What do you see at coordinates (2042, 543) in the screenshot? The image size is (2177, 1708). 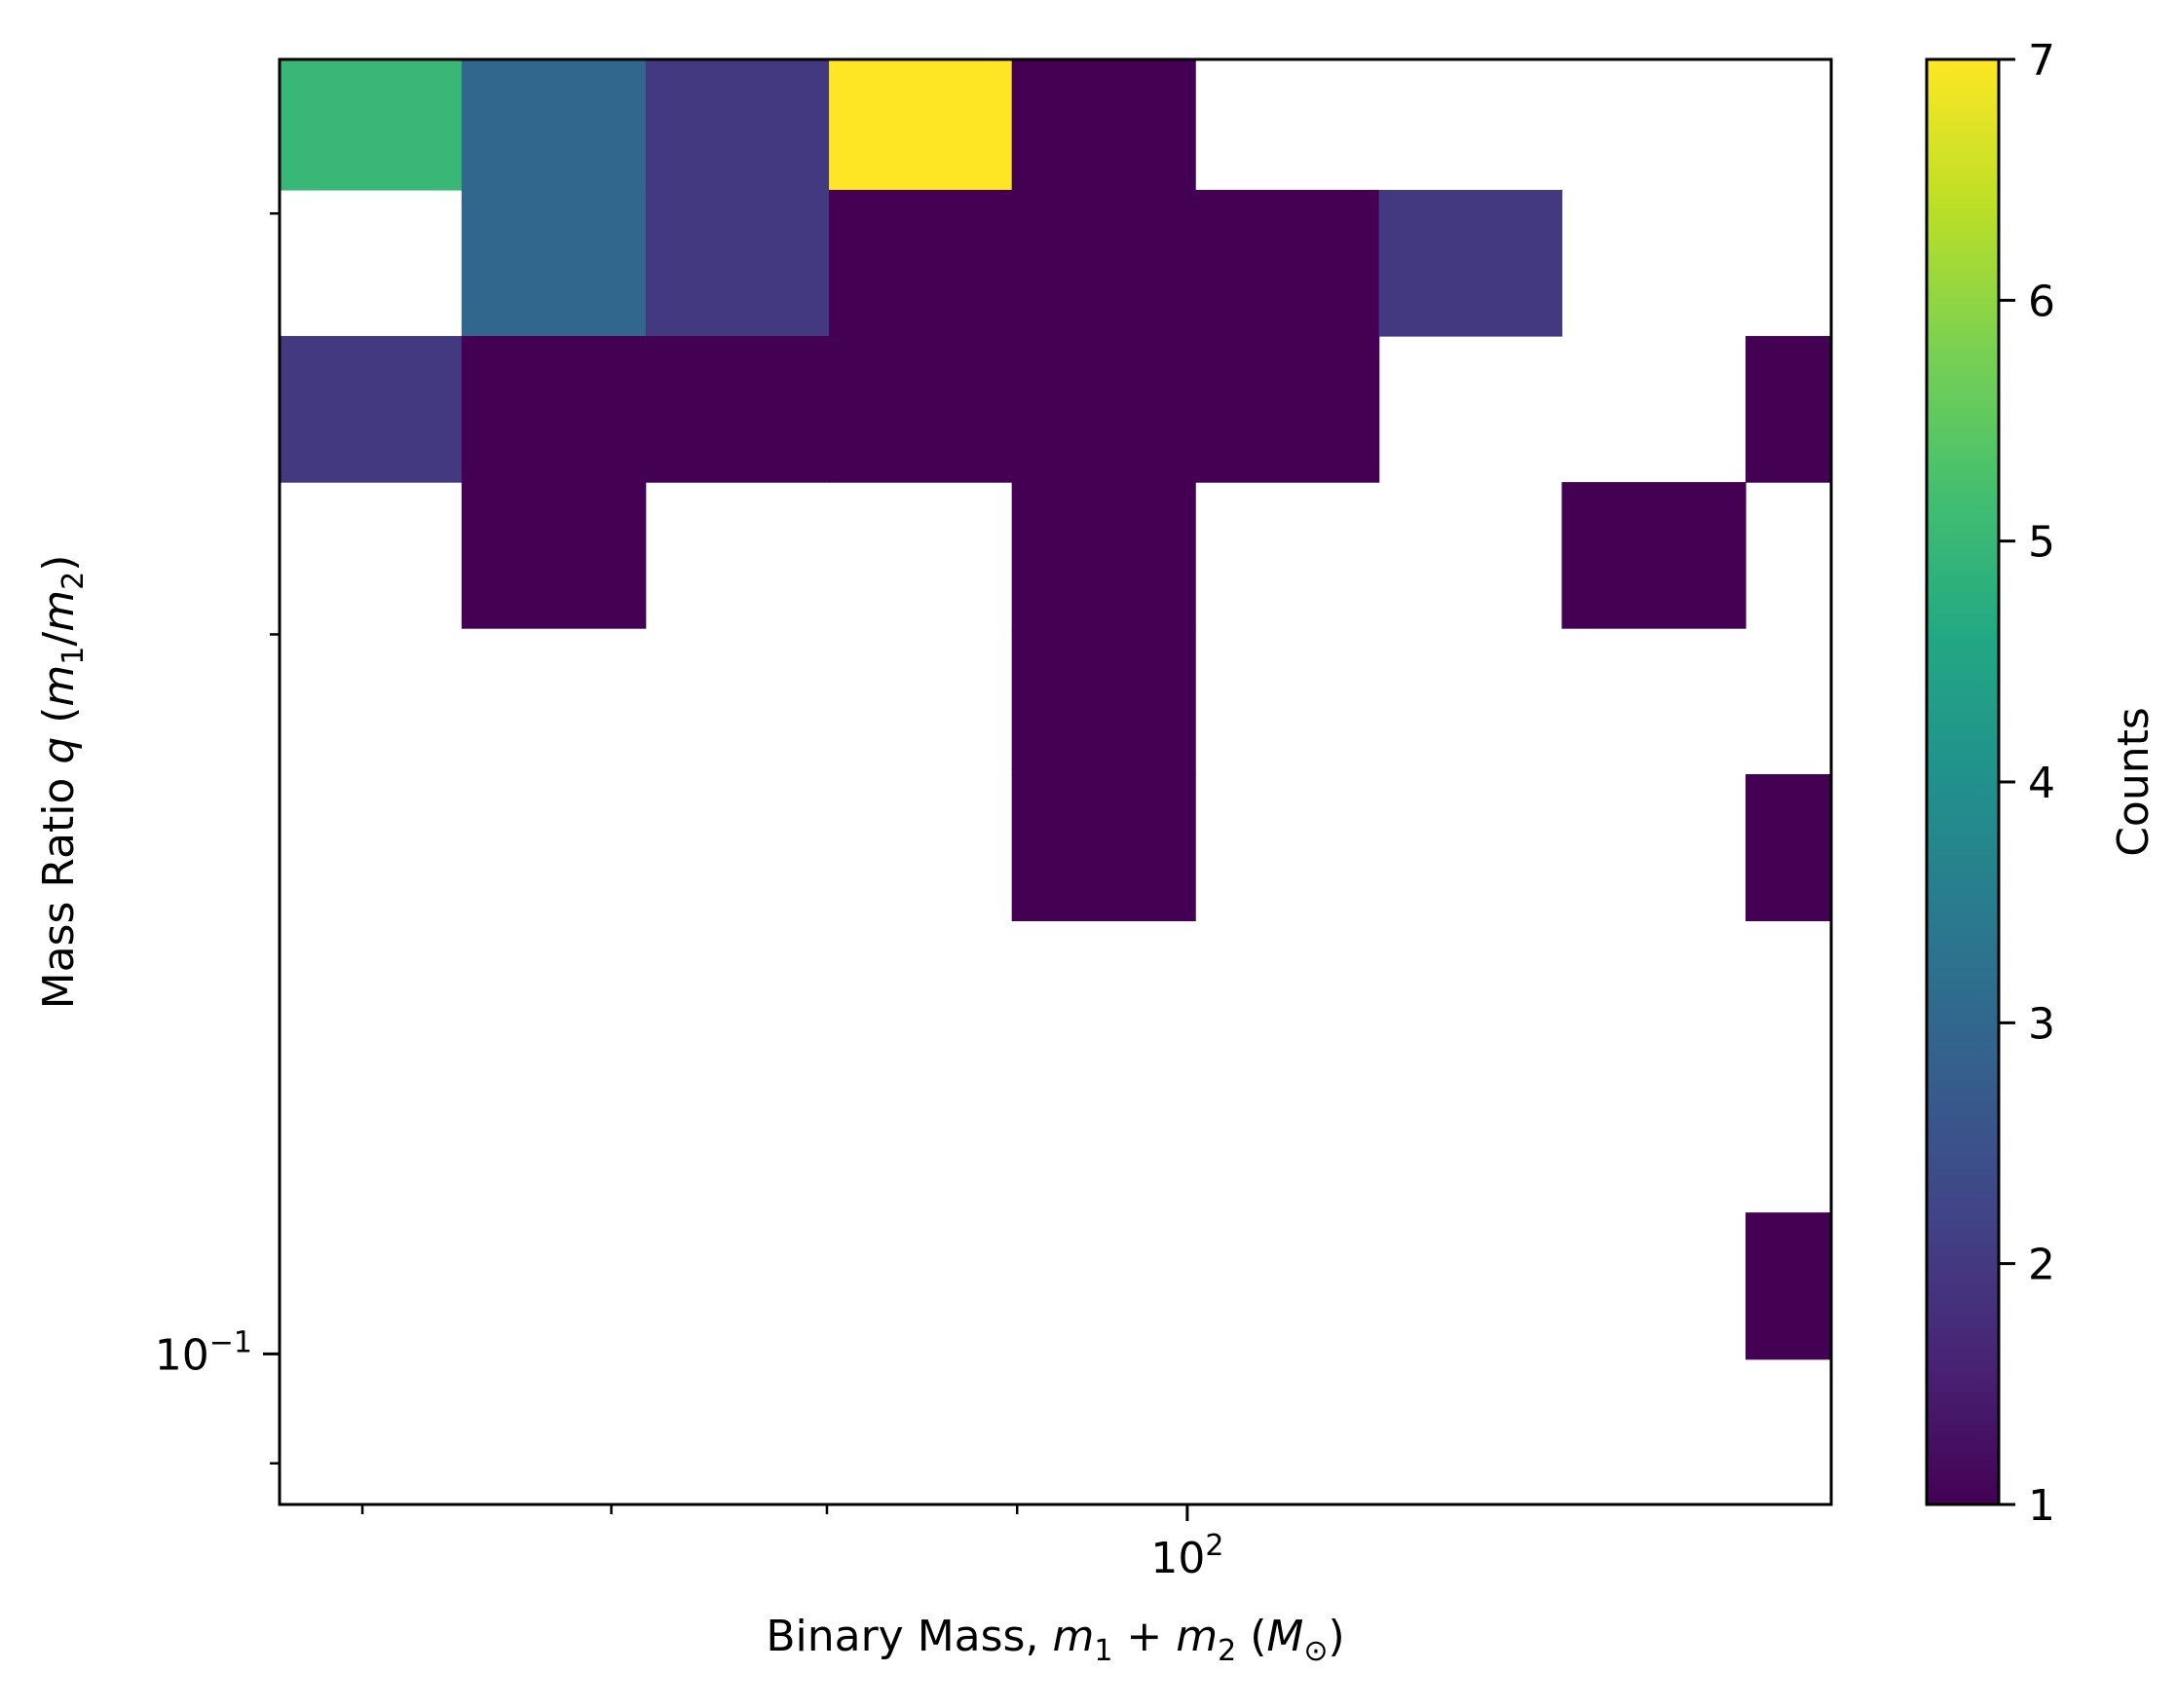 I see `colorbar-tick-label: 5` at bounding box center [2042, 543].